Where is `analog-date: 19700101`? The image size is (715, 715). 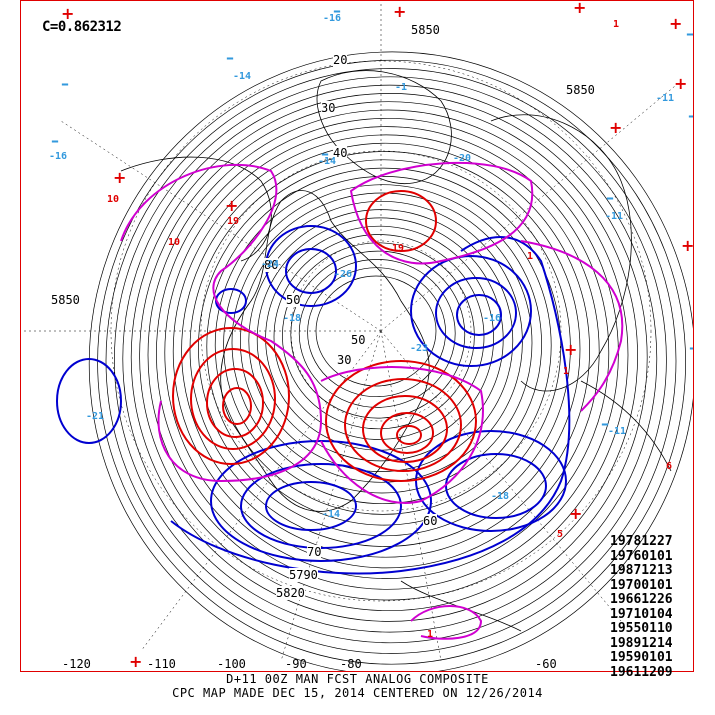
analog-date: 19700101 is located at coordinates (641, 585).